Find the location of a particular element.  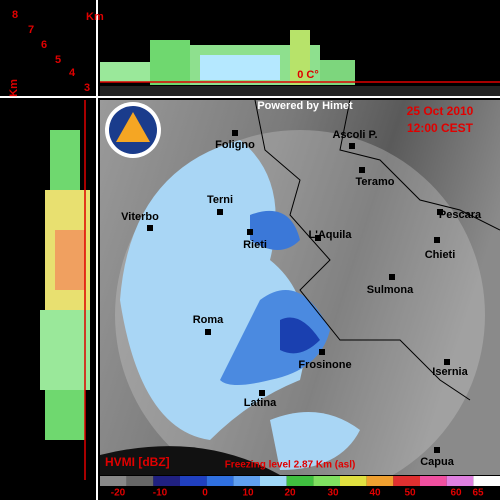

height-label: 5 is located at coordinates (58, 60).